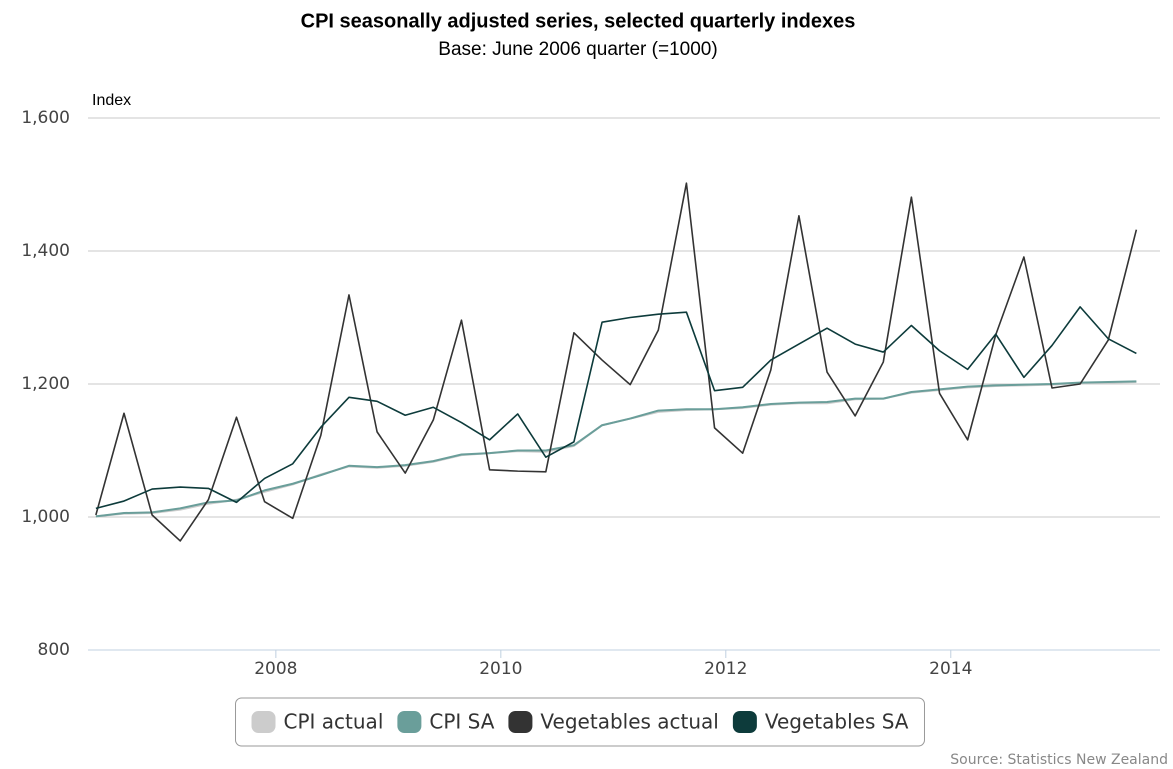  What do you see at coordinates (45, 384) in the screenshot?
I see `y-tick-label: 1,200` at bounding box center [45, 384].